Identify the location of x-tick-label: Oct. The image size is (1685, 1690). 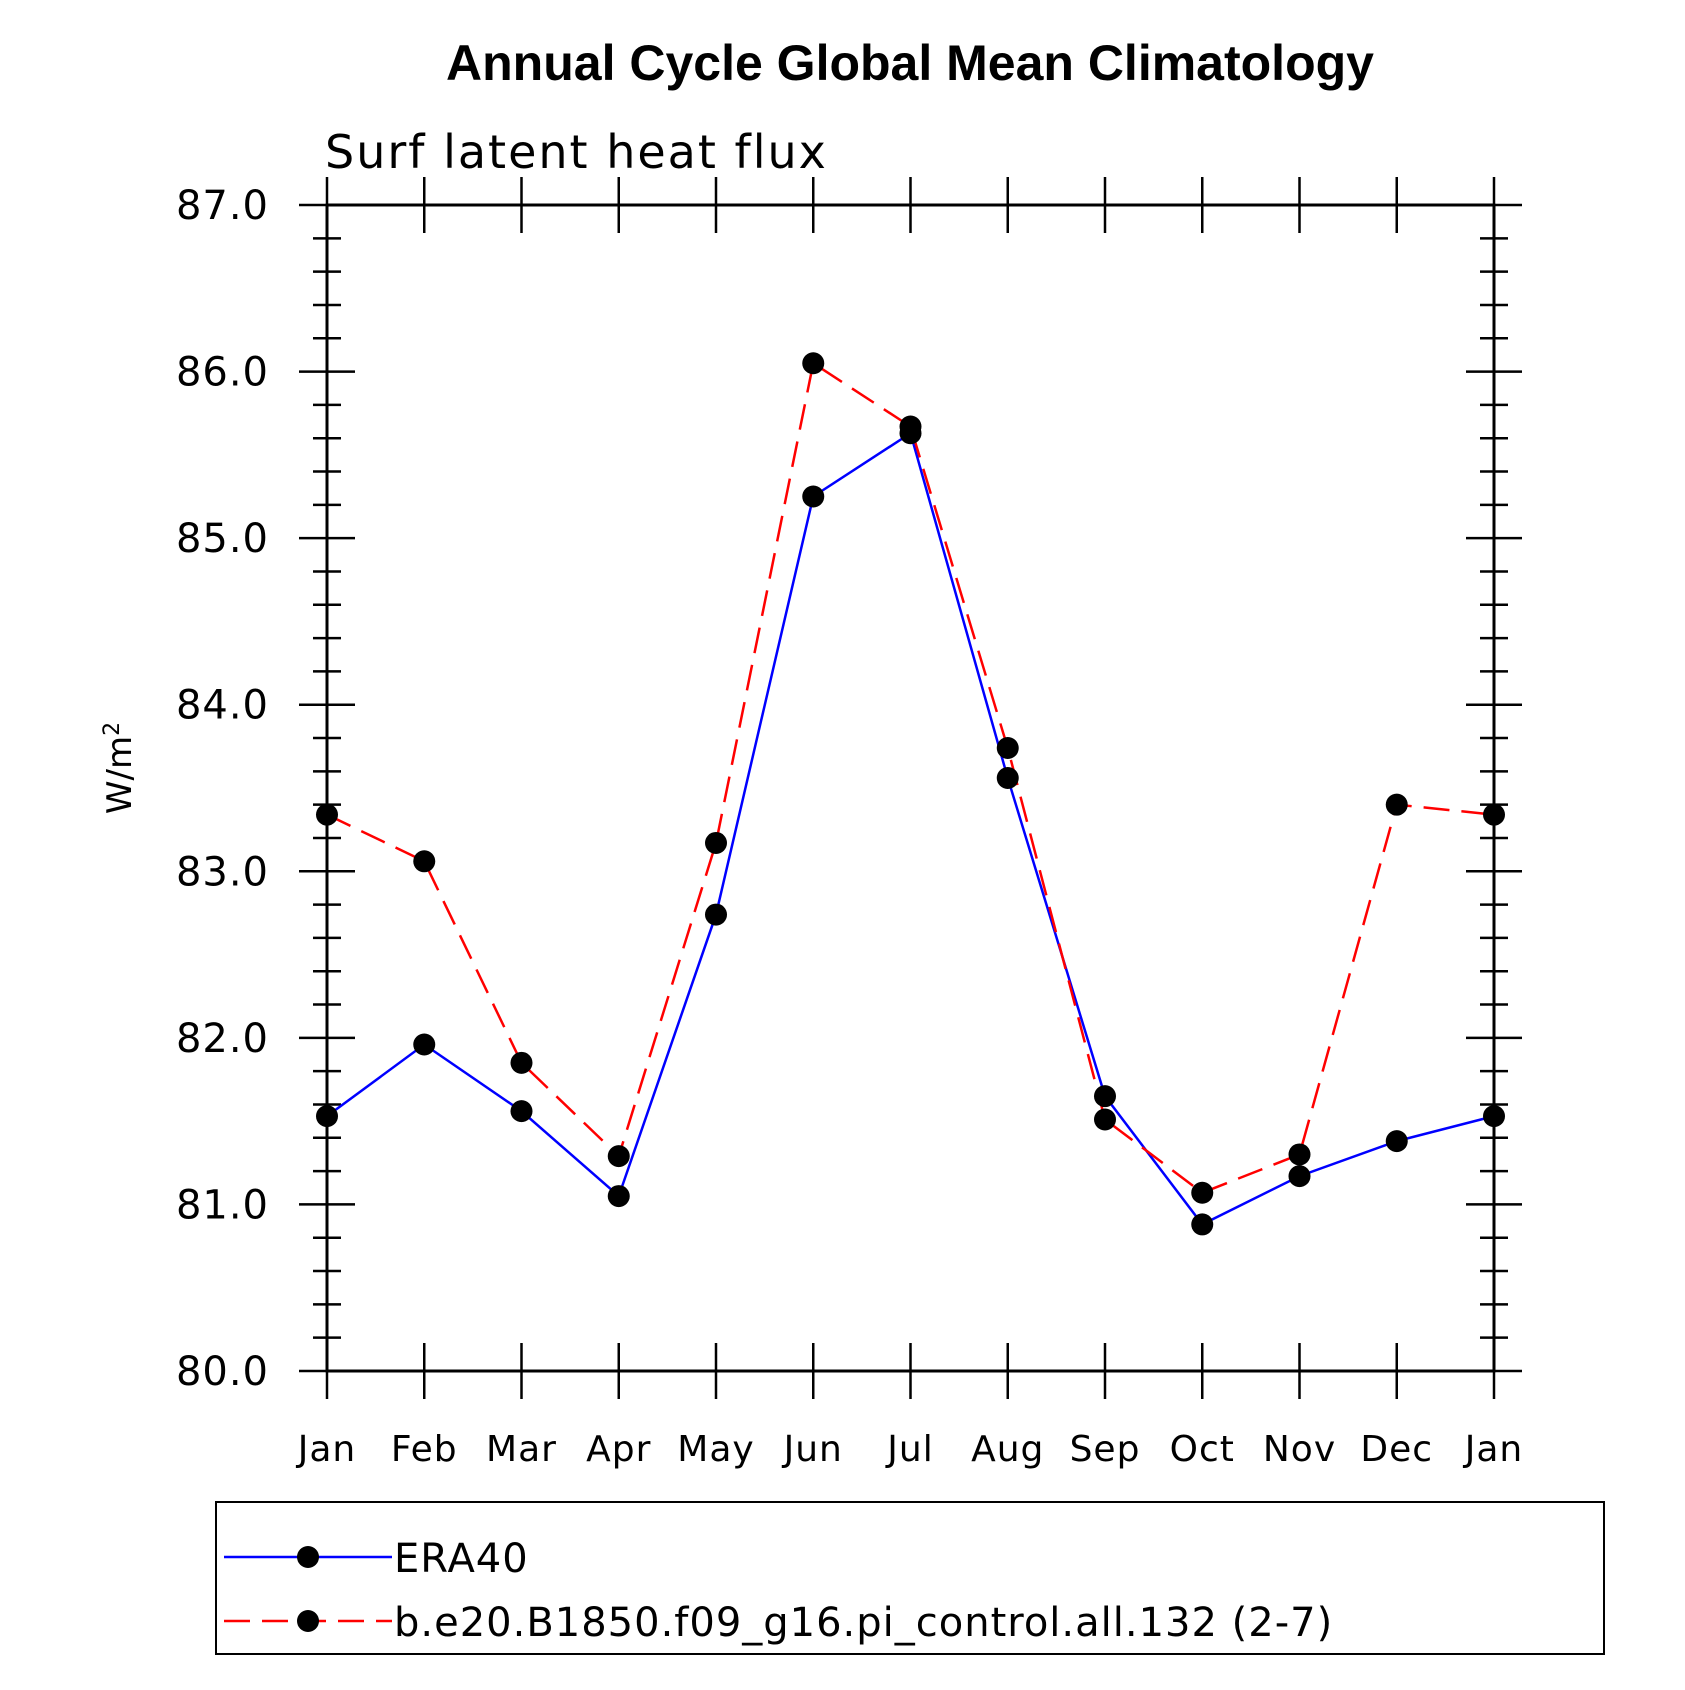
(1202, 1449).